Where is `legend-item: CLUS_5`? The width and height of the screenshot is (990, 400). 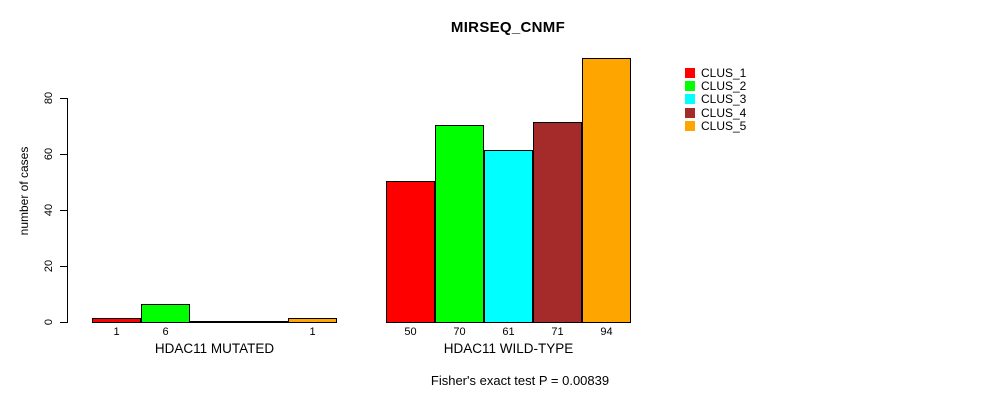
legend-item: CLUS_5 is located at coordinates (715, 125).